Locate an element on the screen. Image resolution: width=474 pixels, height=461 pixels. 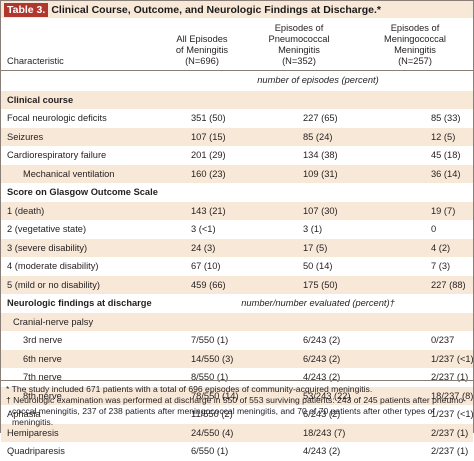
table-row: Aphasia 11/550 (2) 6/243 (2) 1/237 (<1) is located at coordinates (237, 414).